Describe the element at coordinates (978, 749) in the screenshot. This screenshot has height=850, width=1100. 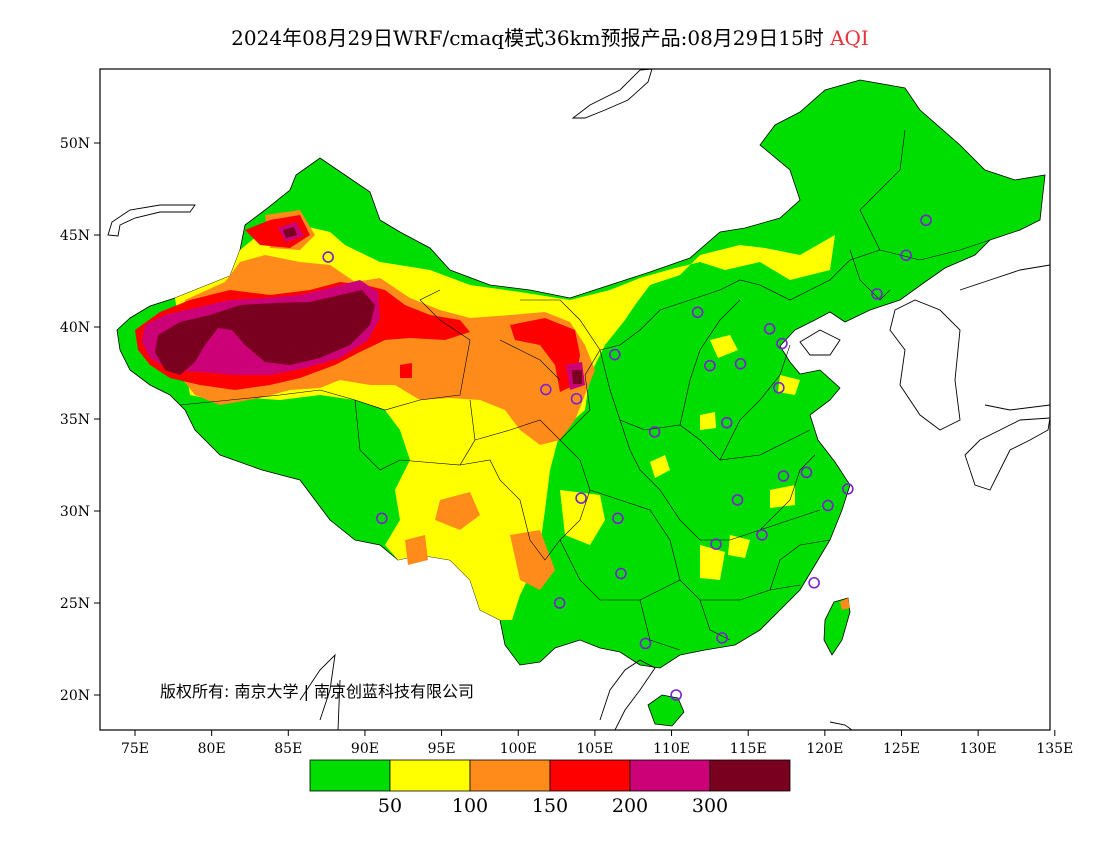
I see `lon-tick-label: 130E` at that location.